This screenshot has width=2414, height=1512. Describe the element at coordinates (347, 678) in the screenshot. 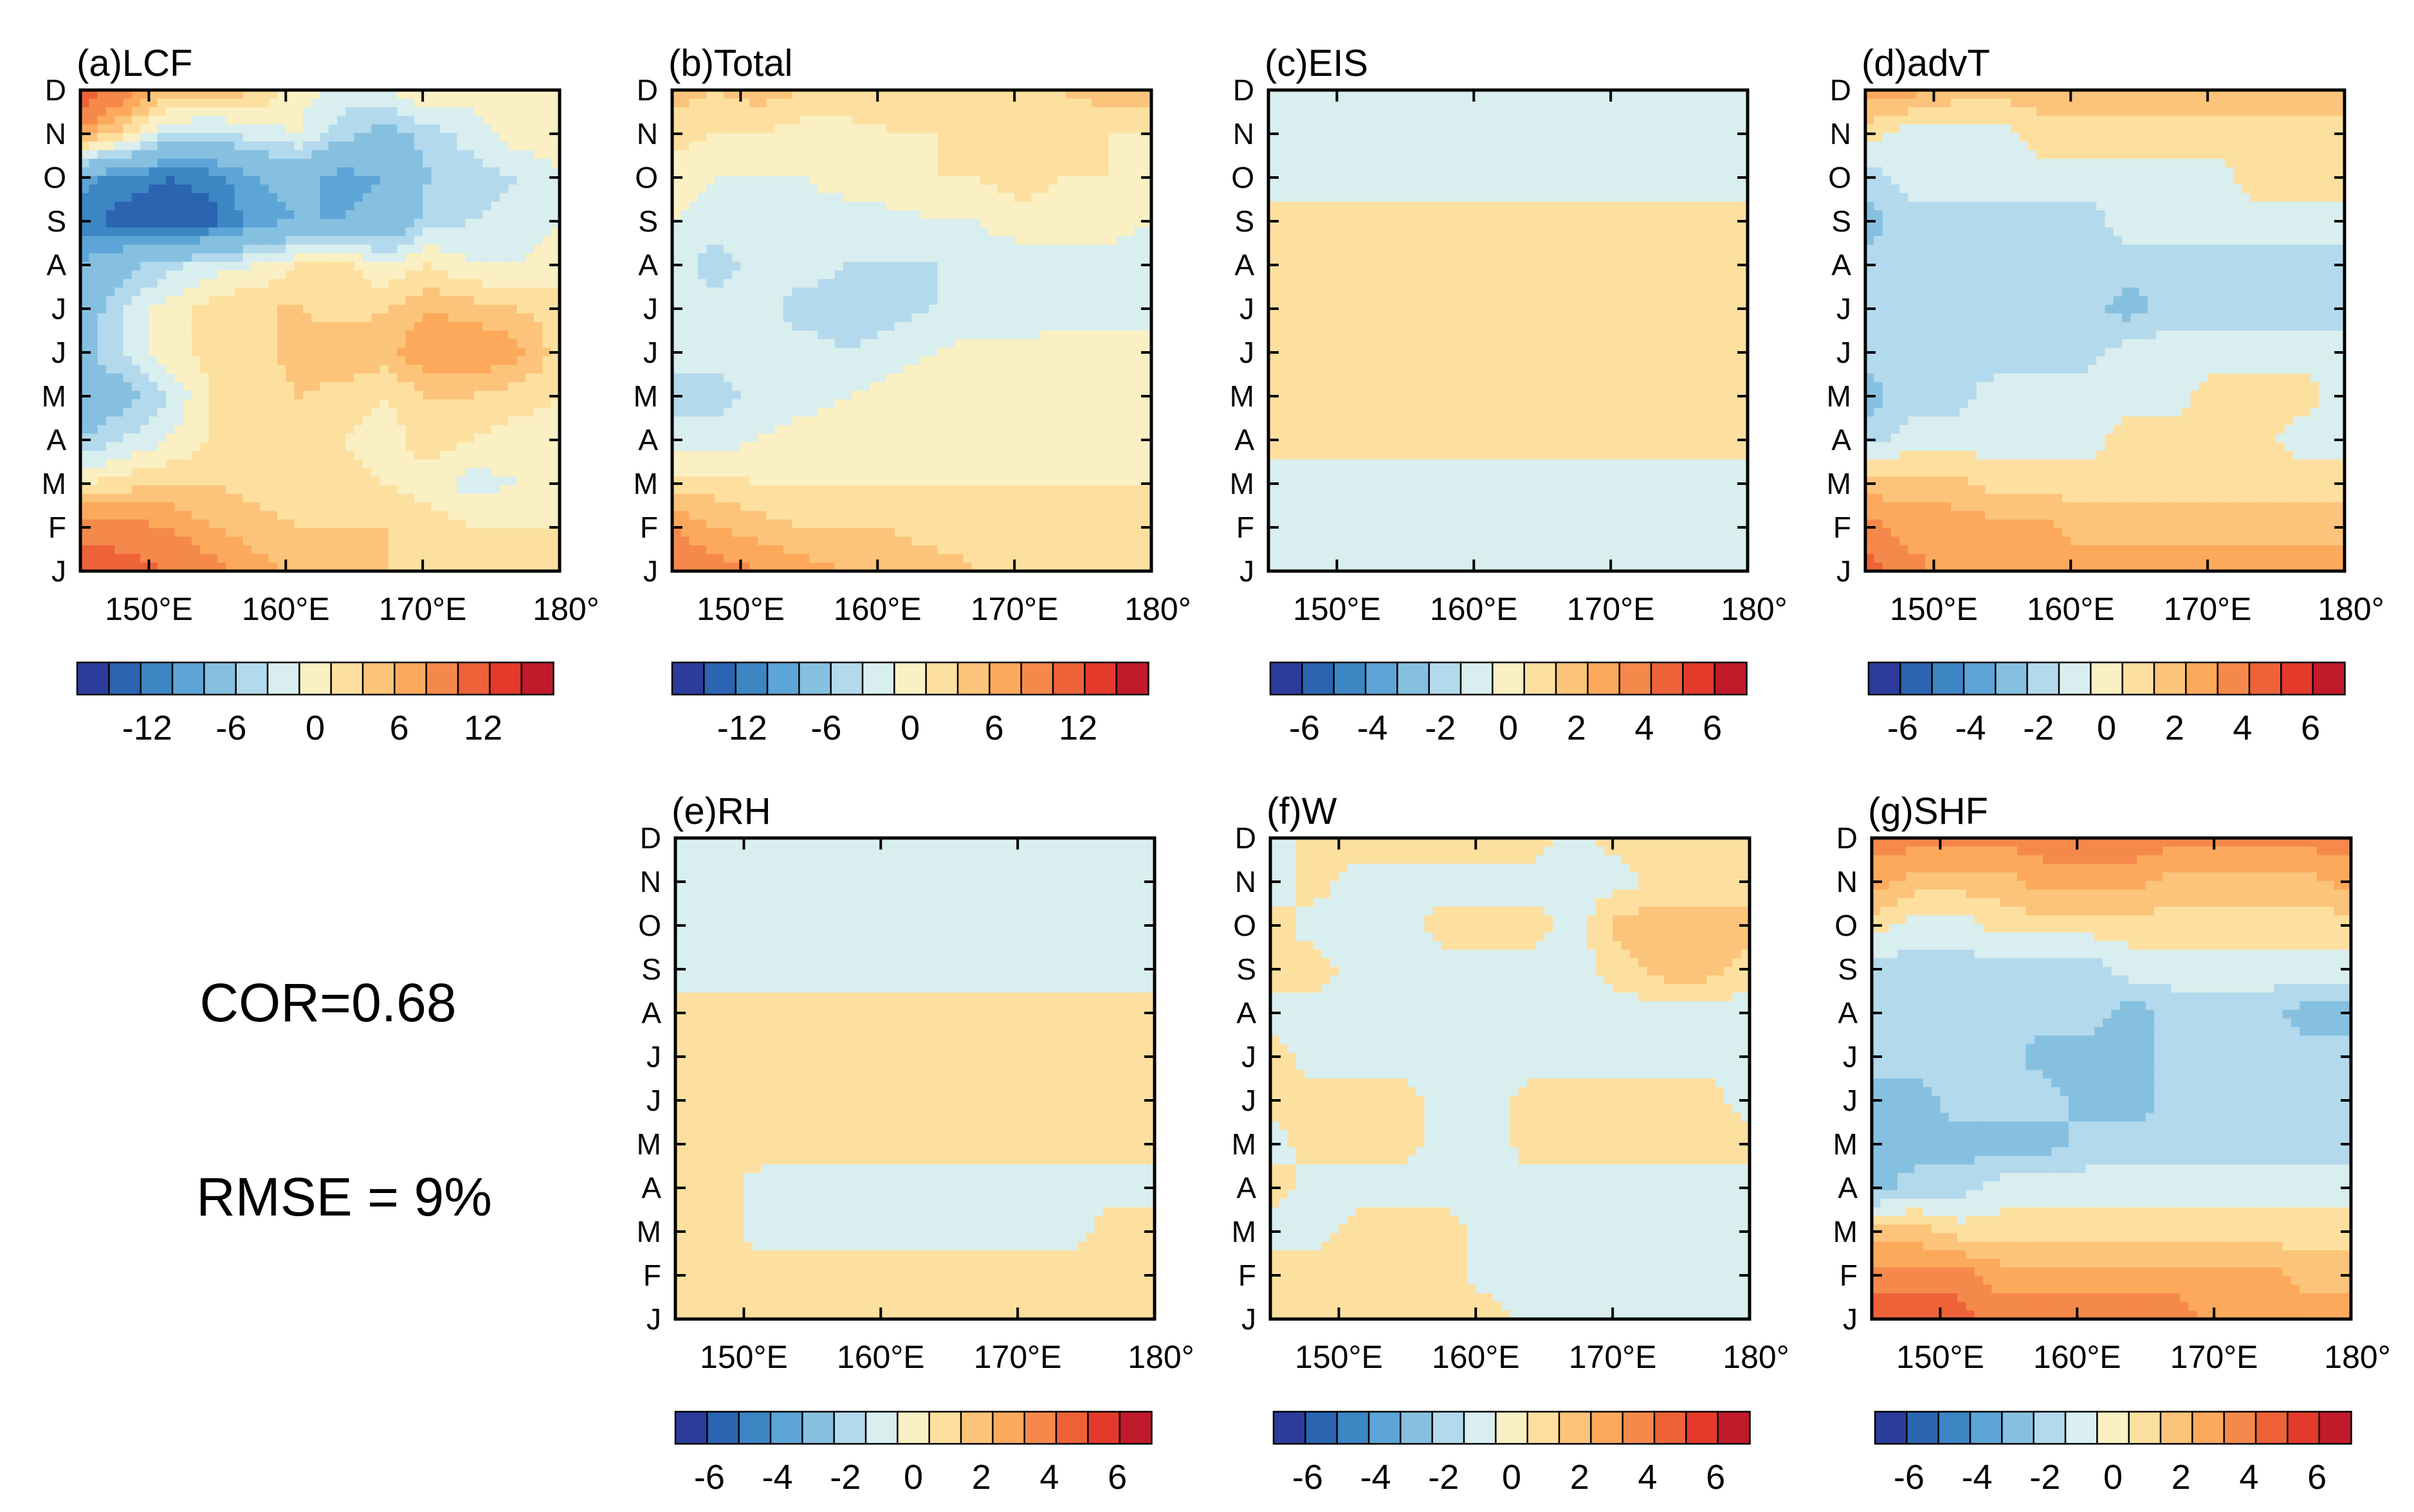

I see `colorbar-box` at that location.